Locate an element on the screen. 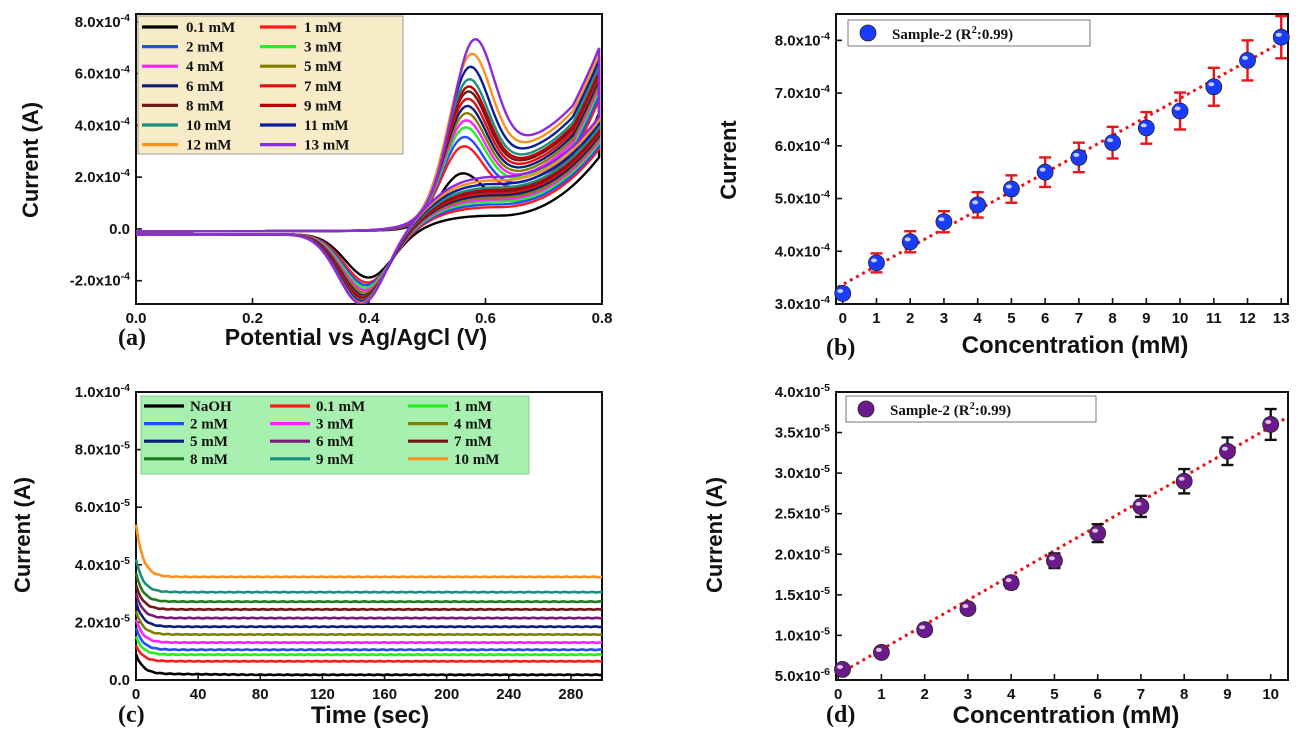  legend-label: 0.1 mM is located at coordinates (210, 28).